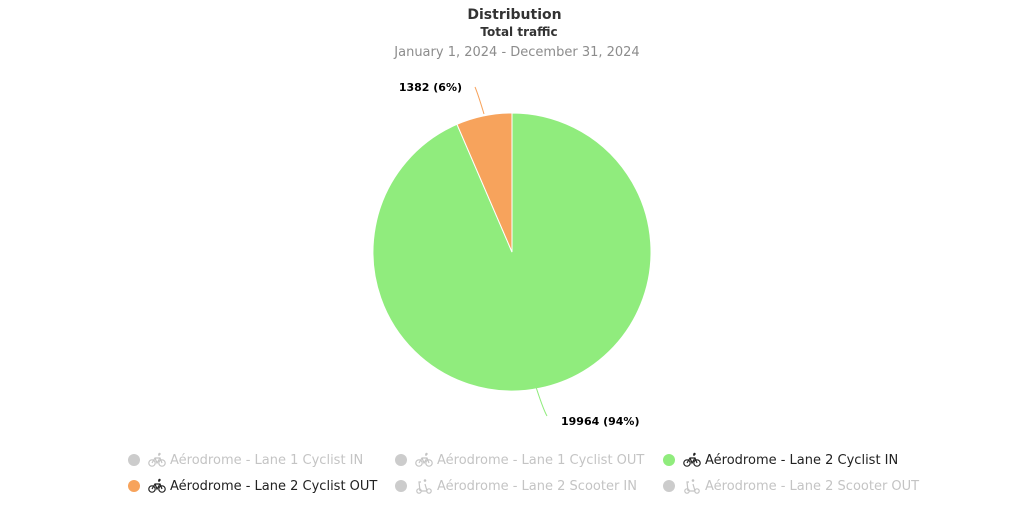 The height and width of the screenshot is (520, 1024). What do you see at coordinates (519, 32) in the screenshot?
I see `chart-subtitle: Total traffic` at bounding box center [519, 32].